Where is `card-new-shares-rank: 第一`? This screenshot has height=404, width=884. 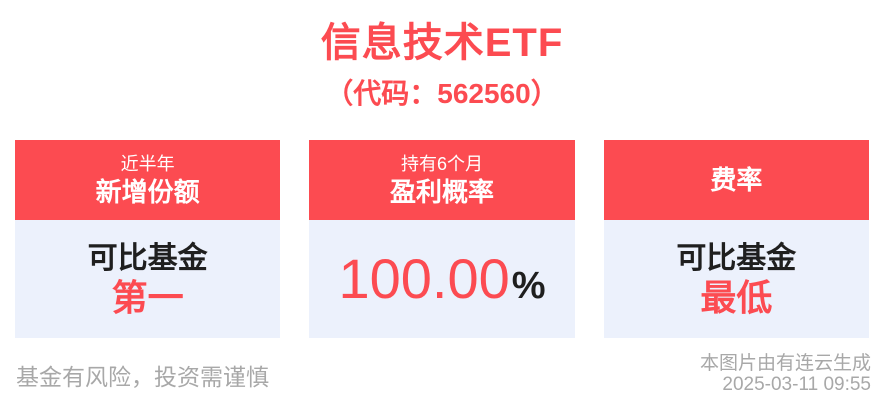 card-new-shares-rank: 第一 is located at coordinates (147, 297).